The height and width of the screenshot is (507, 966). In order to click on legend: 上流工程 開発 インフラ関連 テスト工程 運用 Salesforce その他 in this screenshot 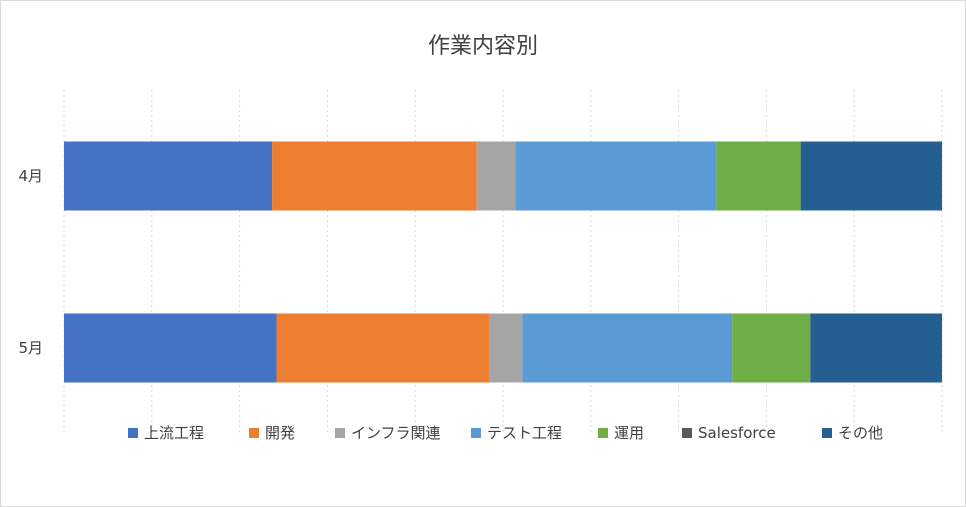, I will do `click(505, 433)`.